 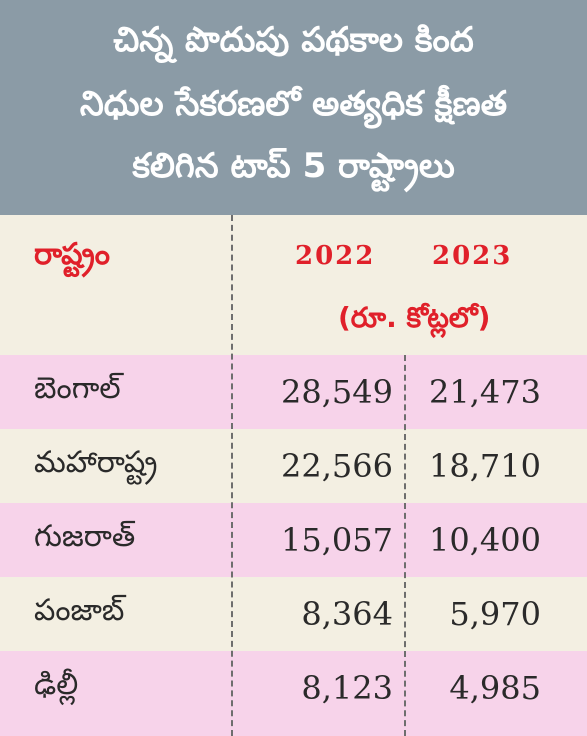 I want to click on column-divider-state, so click(x=232, y=475).